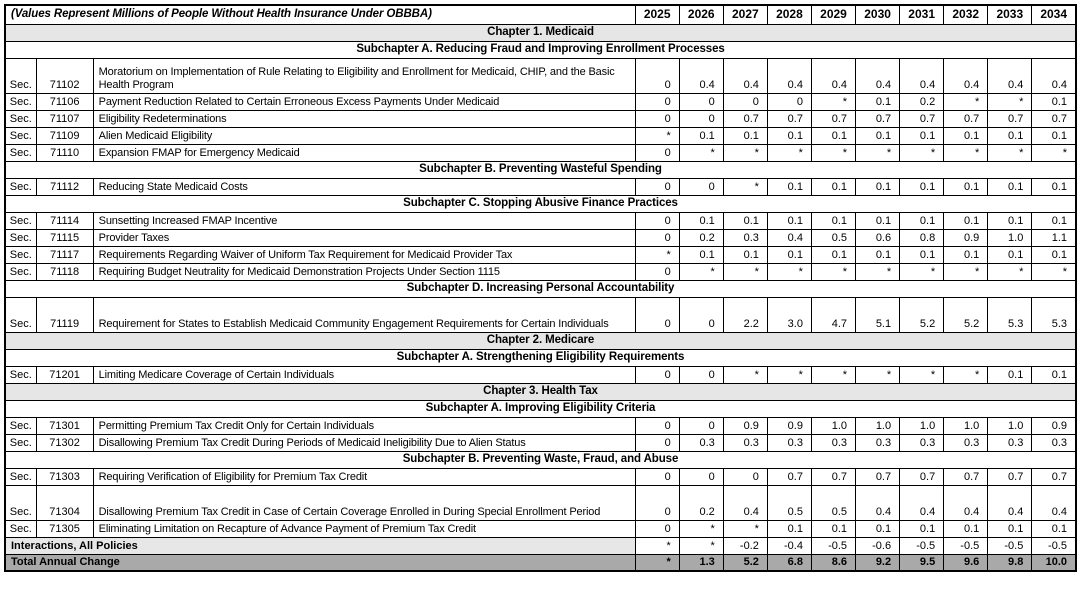 Image resolution: width=1081 pixels, height=590 pixels. Describe the element at coordinates (1054, 502) in the screenshot. I see `value-2034: 0.4` at that location.